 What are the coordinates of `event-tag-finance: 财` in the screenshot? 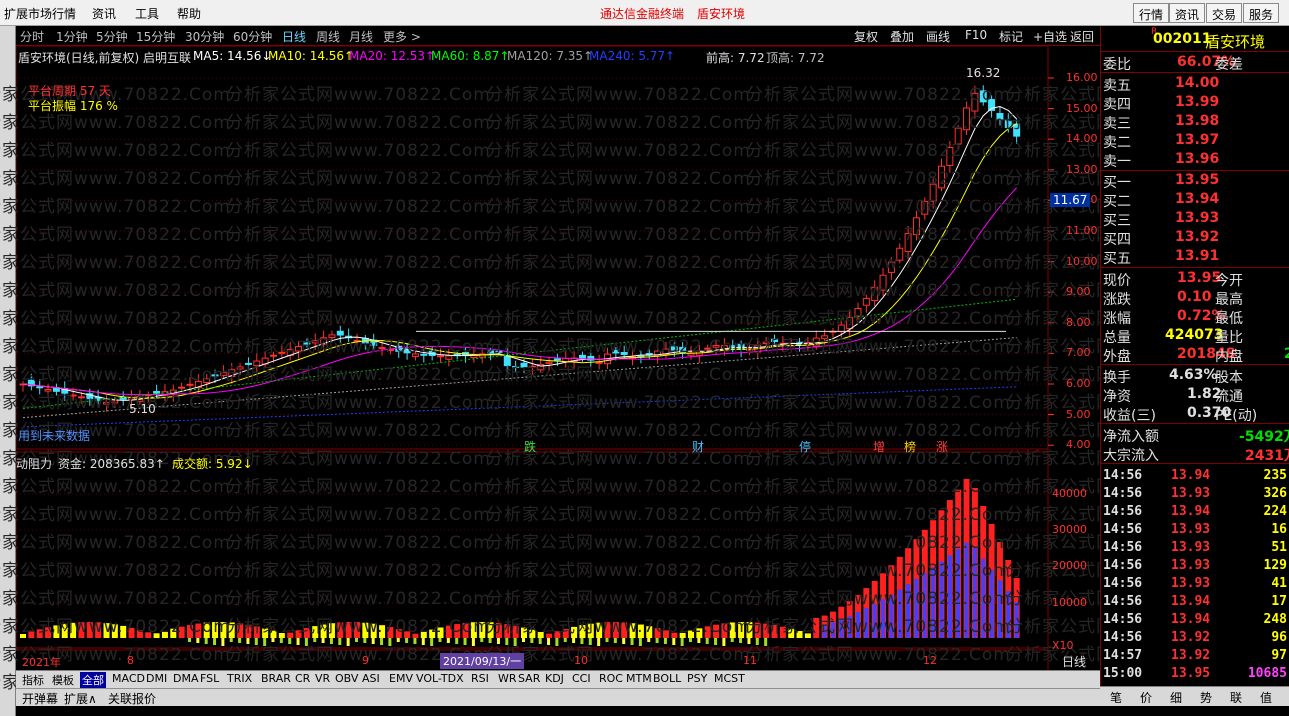 It's located at (698, 447).